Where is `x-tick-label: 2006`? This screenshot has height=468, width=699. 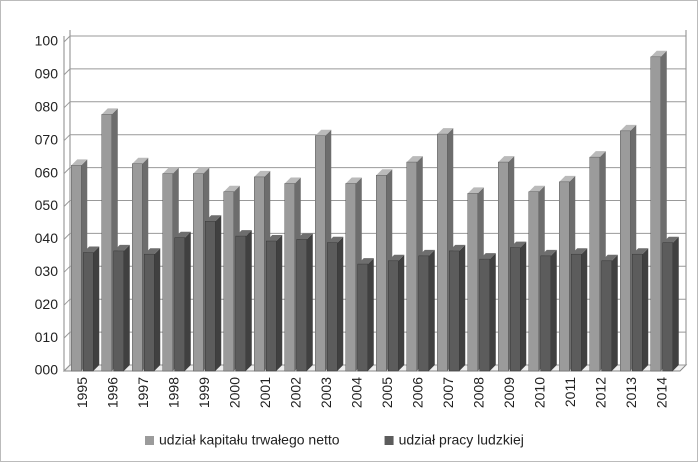
x-tick-label: 2006 is located at coordinates (417, 392).